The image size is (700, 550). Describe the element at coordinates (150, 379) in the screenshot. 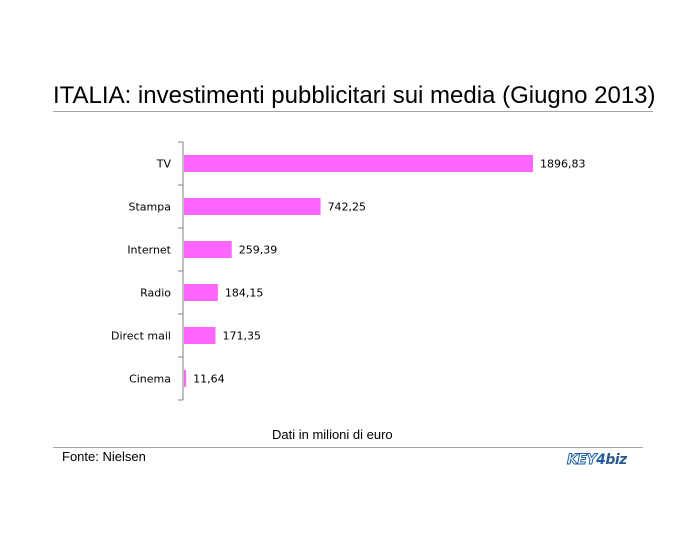

I see `category-label: Cinema` at that location.